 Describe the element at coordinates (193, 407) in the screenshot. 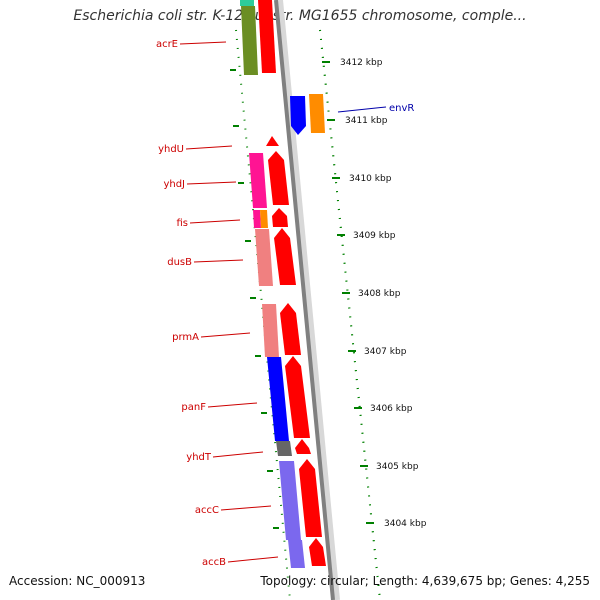

I see `gene-label-panF: panF` at that location.